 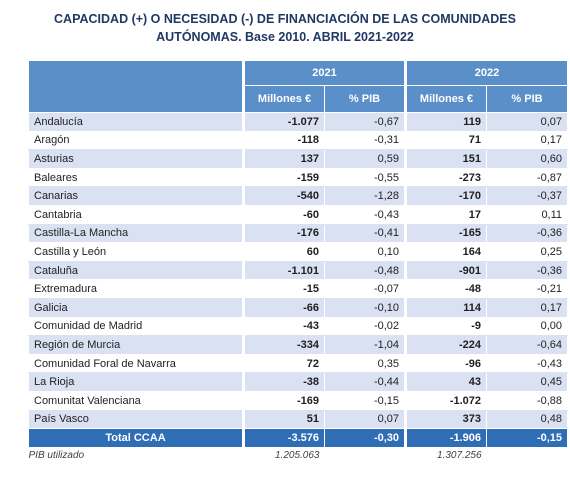 What do you see at coordinates (527, 455) in the screenshot?
I see `pib-note-blank-2022` at bounding box center [527, 455].